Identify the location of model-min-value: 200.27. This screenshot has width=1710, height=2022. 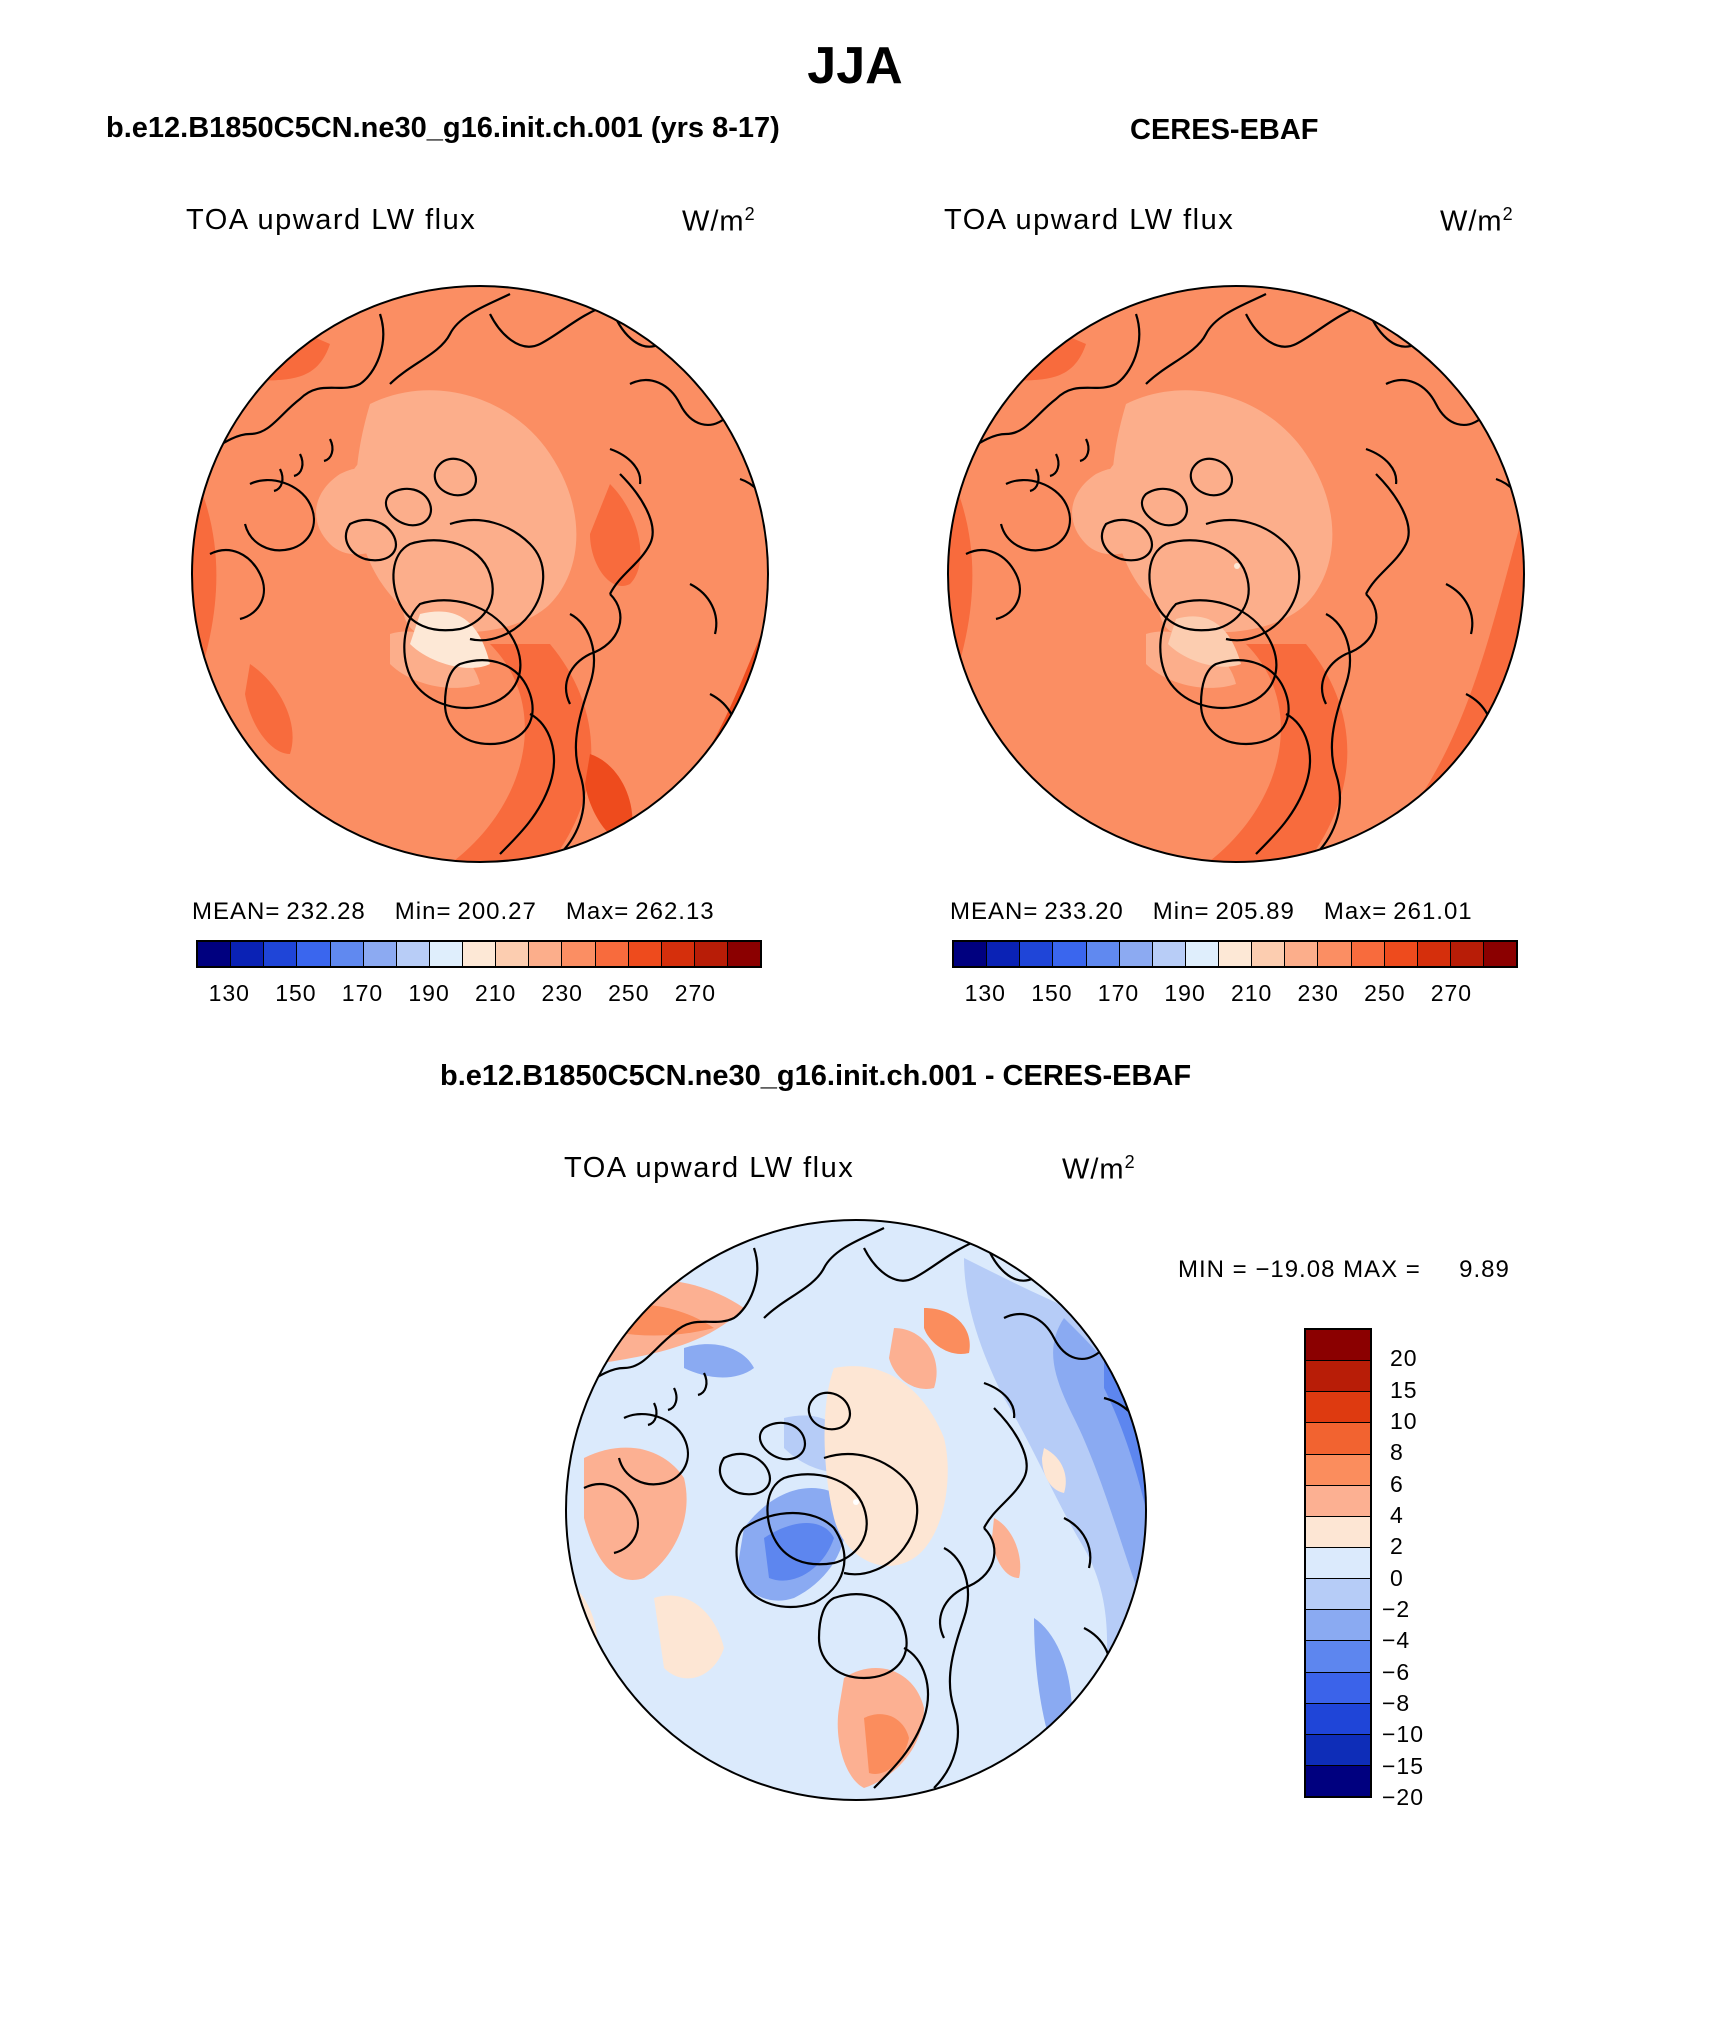
(497, 911).